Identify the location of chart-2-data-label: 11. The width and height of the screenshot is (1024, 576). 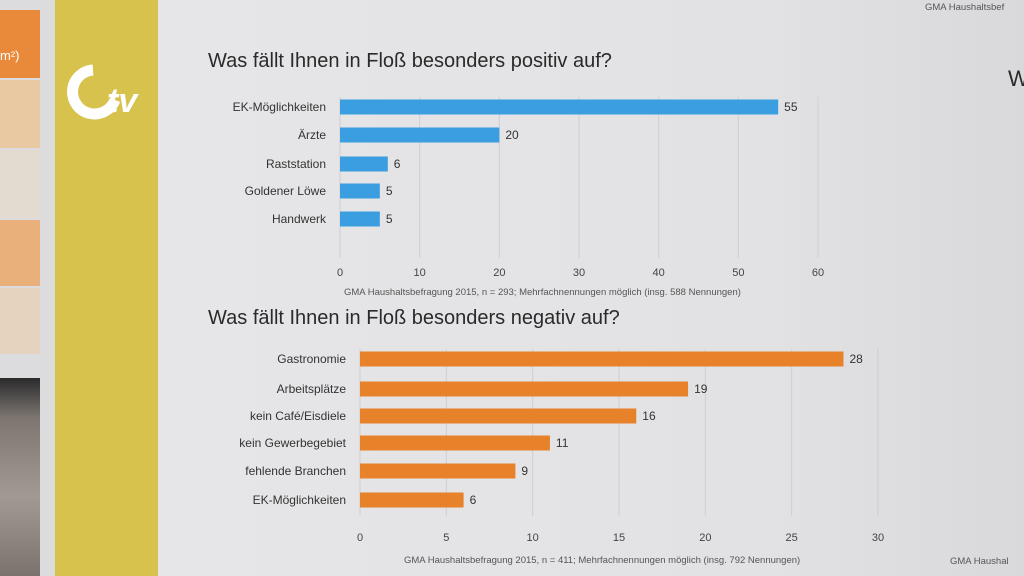
(562, 443).